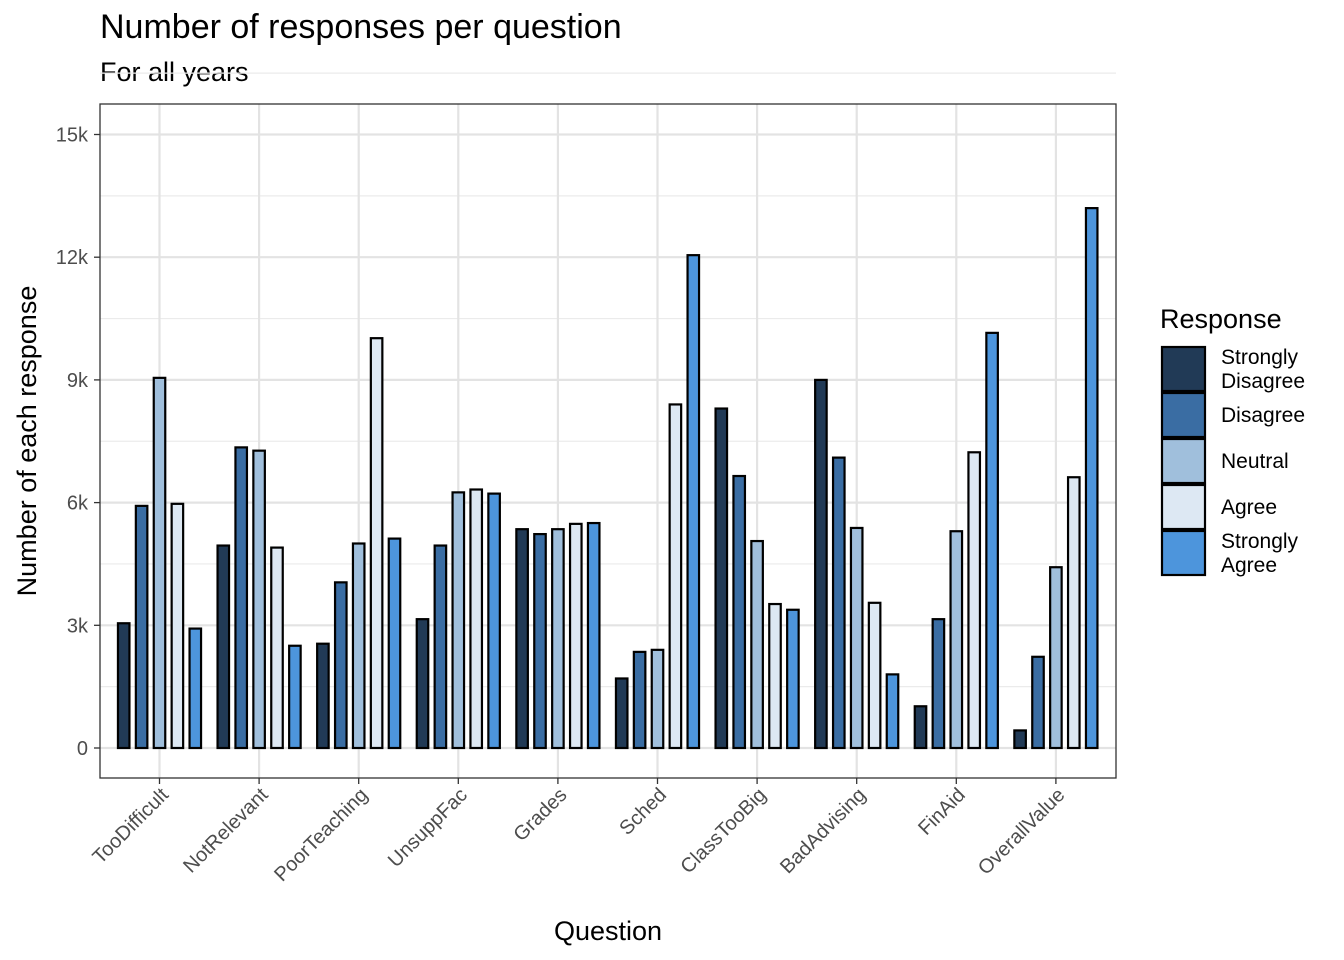  Describe the element at coordinates (639, 700) in the screenshot. I see `bar-sched-disagree` at that location.